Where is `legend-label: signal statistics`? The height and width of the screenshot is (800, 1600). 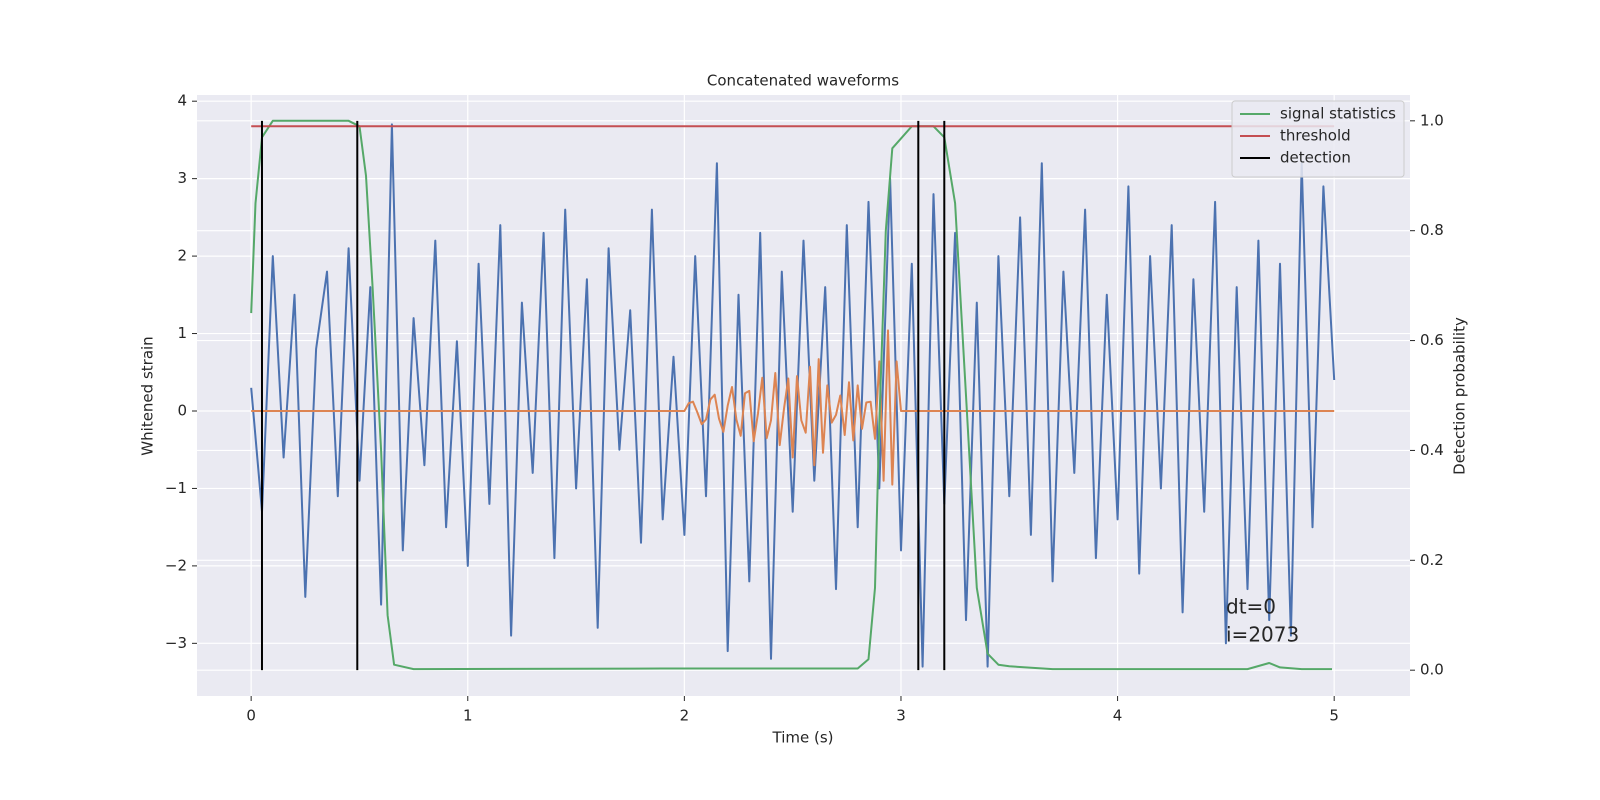
legend-label: signal statistics is located at coordinates (1338, 114).